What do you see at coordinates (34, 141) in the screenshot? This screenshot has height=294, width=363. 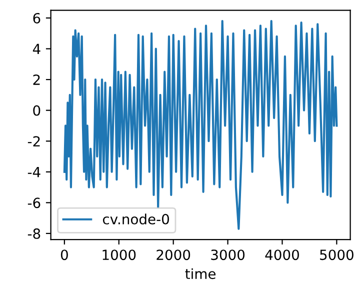 I see `y-tick-label: -2` at bounding box center [34, 141].